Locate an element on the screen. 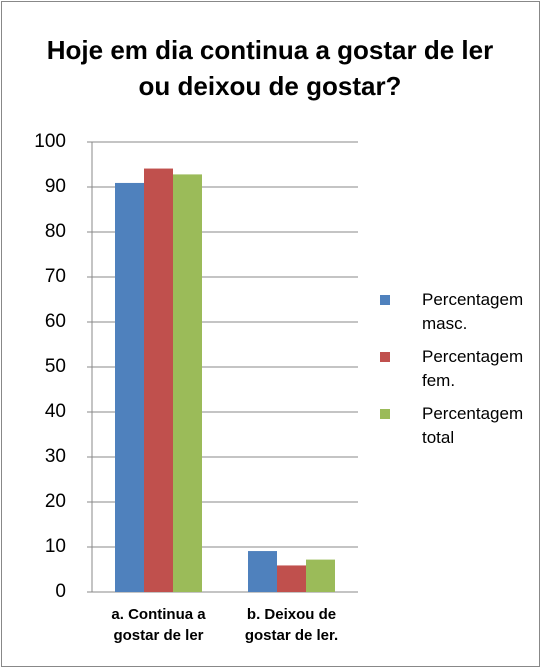  x-tick-label: b. Deixou de gostar de ler. is located at coordinates (291, 625).